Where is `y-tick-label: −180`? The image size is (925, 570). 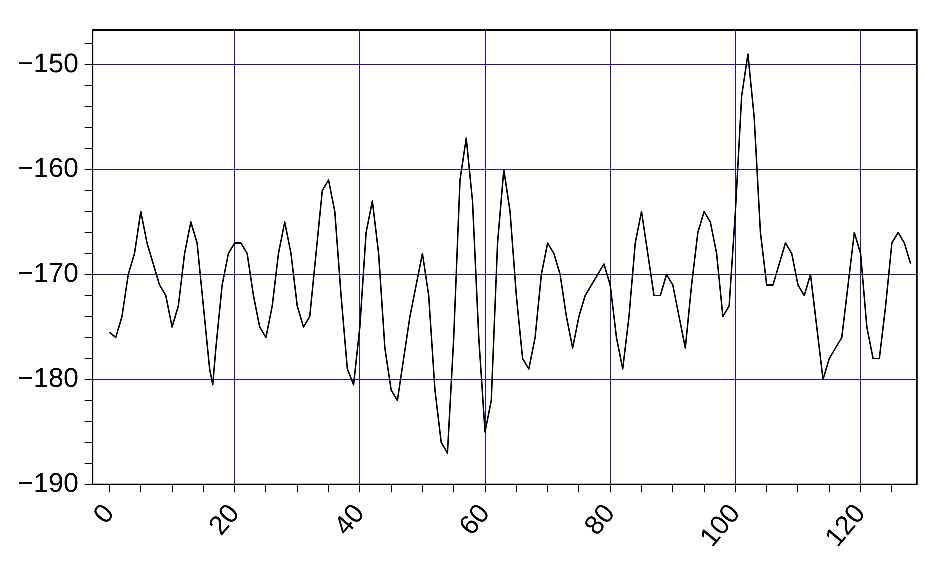
y-tick-label: −180 is located at coordinates (48, 378).